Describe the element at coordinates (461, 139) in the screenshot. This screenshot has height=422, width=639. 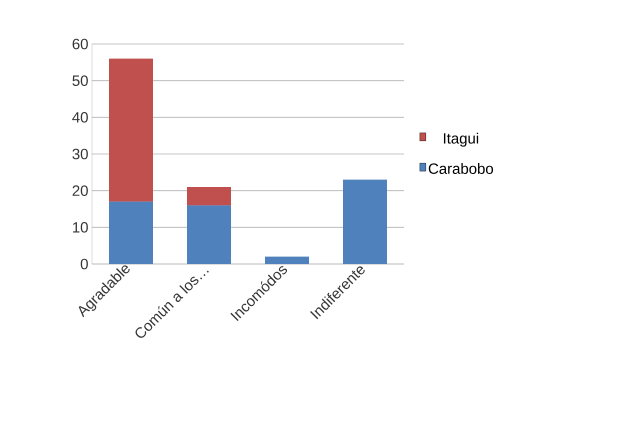
I see `legend-label: Itagui` at that location.